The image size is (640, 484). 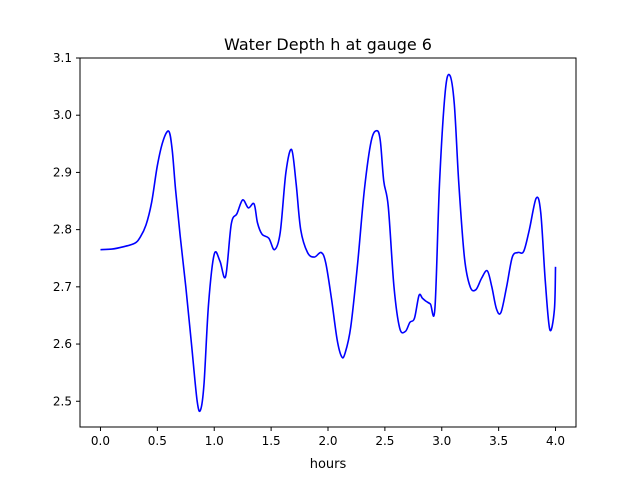 I want to click on y-tick-label: 3.1, so click(x=62, y=58).